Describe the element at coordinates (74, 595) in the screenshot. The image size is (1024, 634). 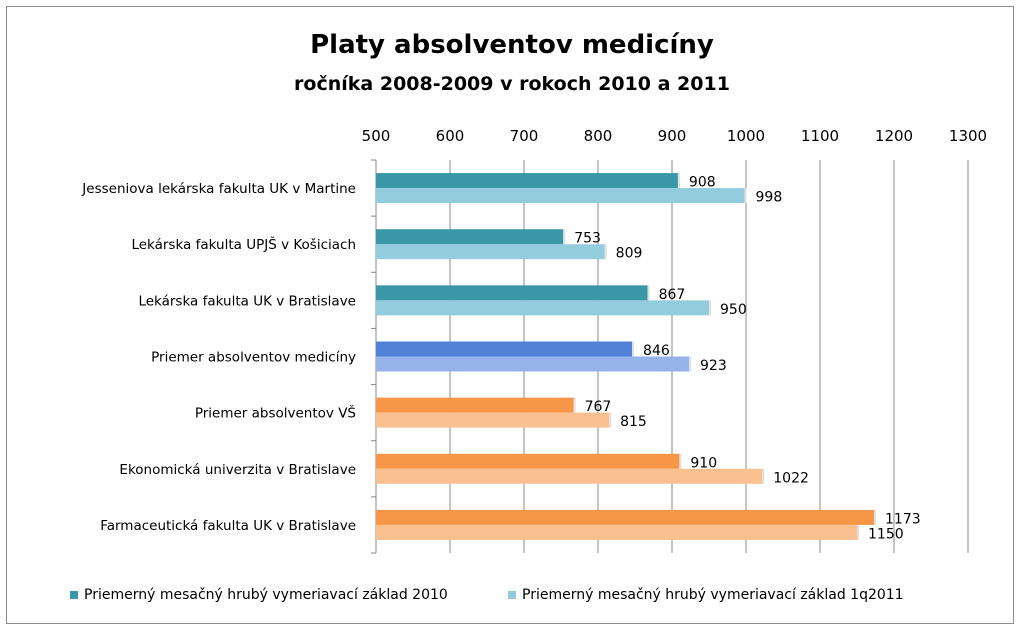
I see `legend-swatch-2010` at that location.